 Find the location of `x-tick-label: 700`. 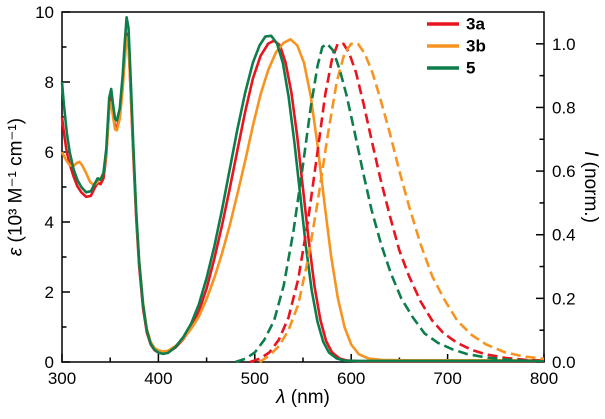

x-tick-label: 700 is located at coordinates (447, 378).